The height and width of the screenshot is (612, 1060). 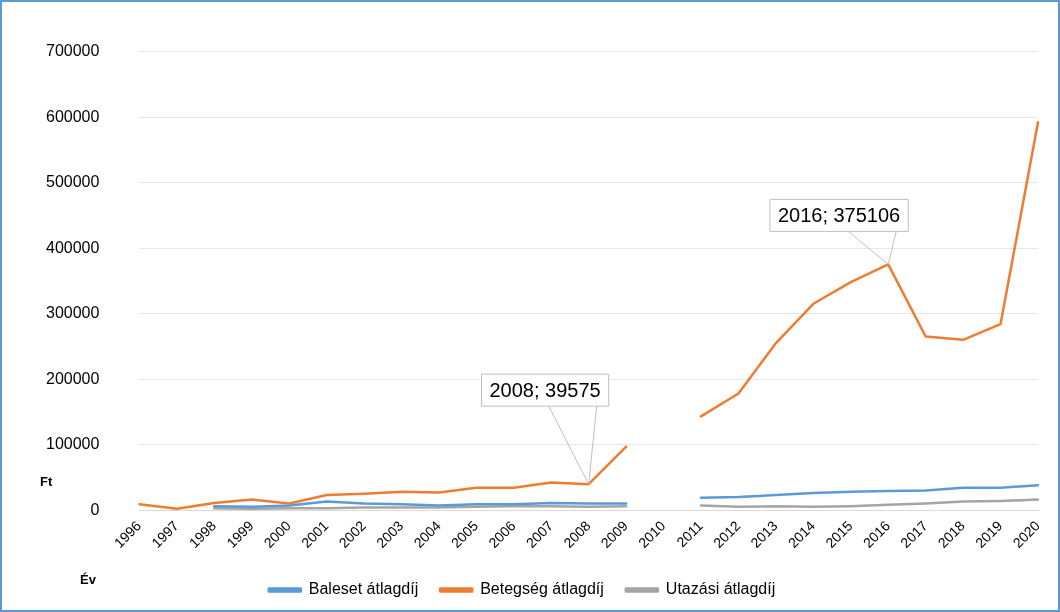 I want to click on y-tick-label: 500000, so click(x=73, y=182).